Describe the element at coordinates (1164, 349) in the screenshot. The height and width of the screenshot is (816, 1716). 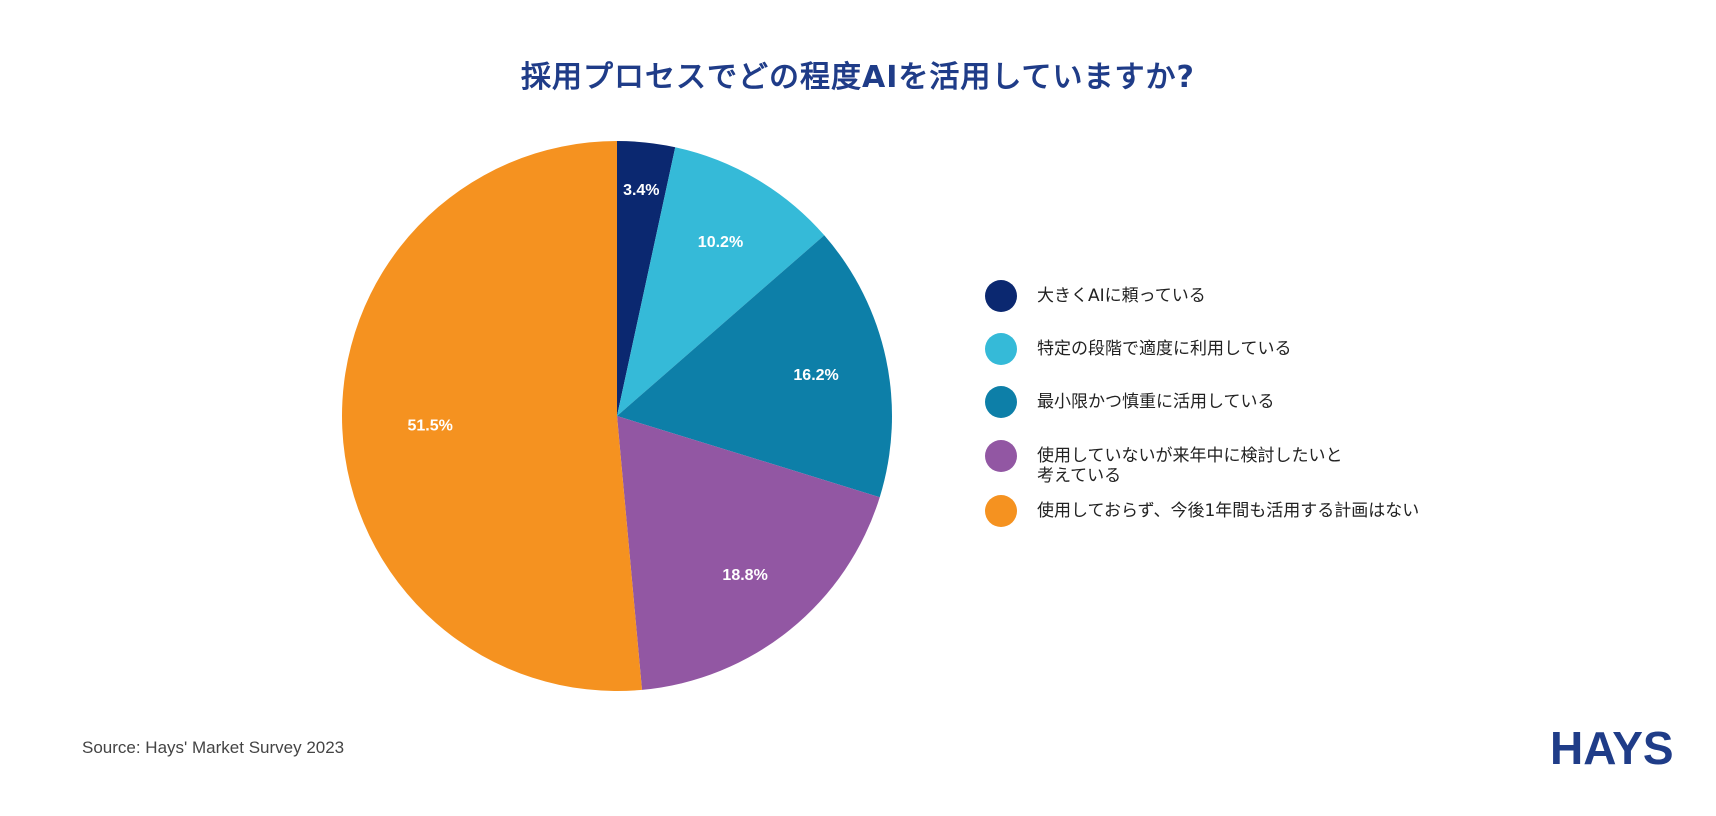
I see `legend-label-1: 特定の段階で適度に利用している` at that location.